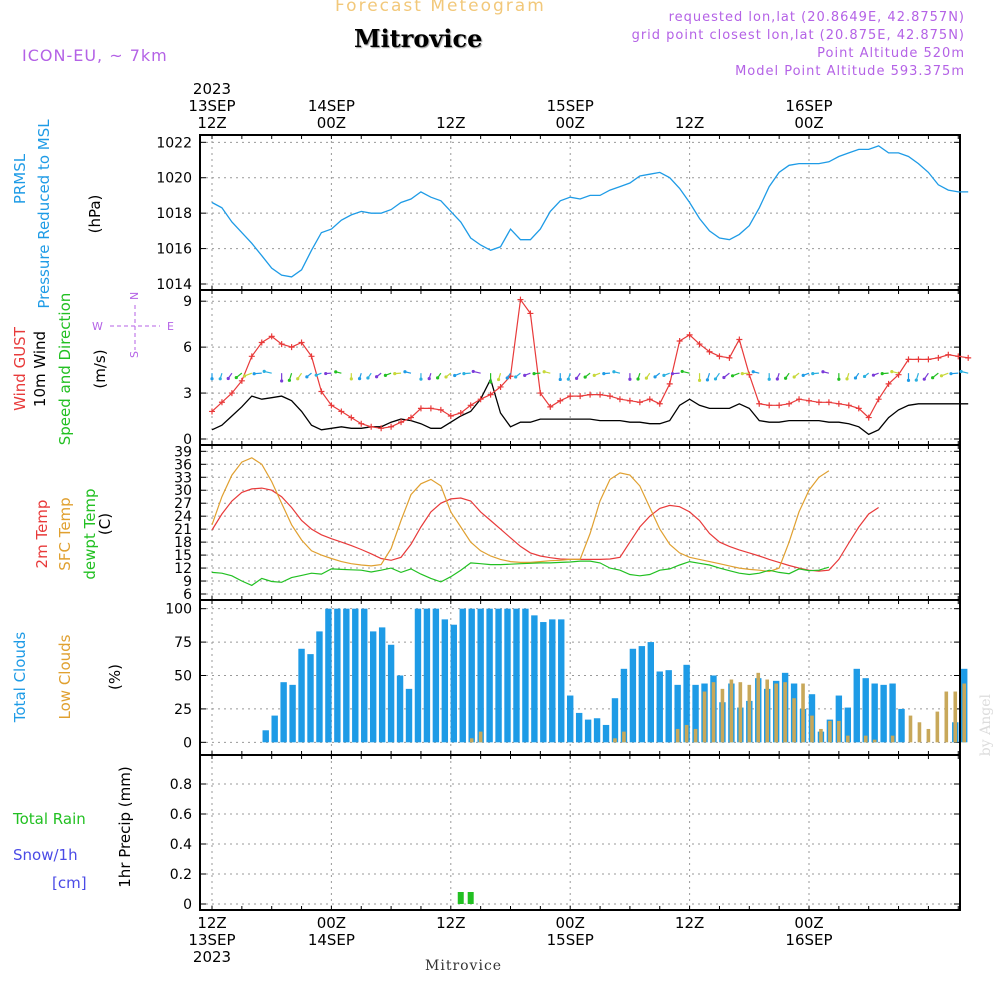 Image resolution: width=1000 pixels, height=1000 pixels. What do you see at coordinates (69, 883) in the screenshot?
I see `snow-unit-label: [cm]` at bounding box center [69, 883].